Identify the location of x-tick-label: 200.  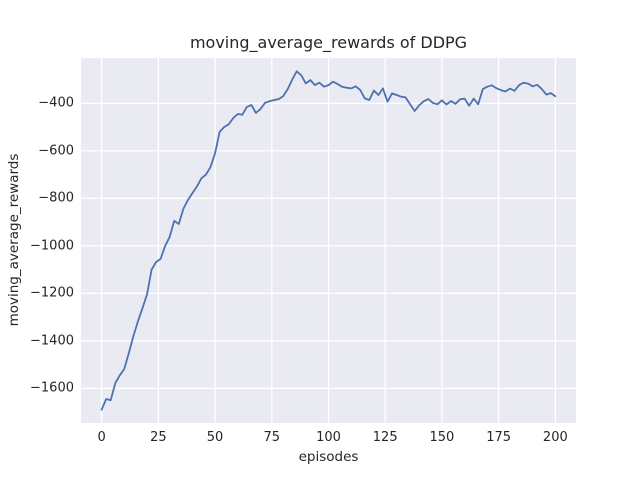
(555, 437).